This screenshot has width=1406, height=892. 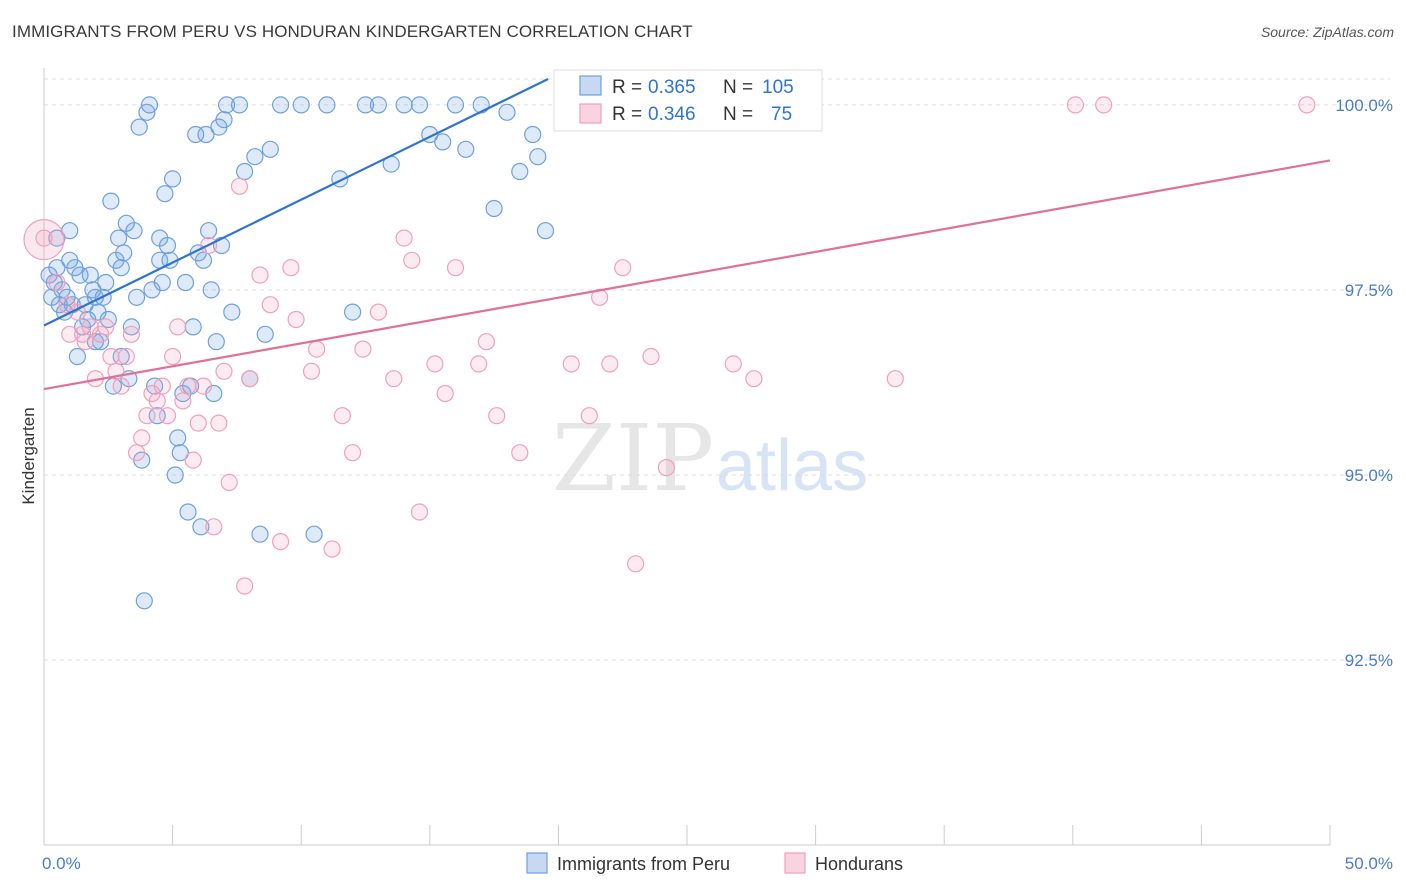 What do you see at coordinates (738, 87) in the screenshot?
I see `legend-n-label-peru: N =` at bounding box center [738, 87].